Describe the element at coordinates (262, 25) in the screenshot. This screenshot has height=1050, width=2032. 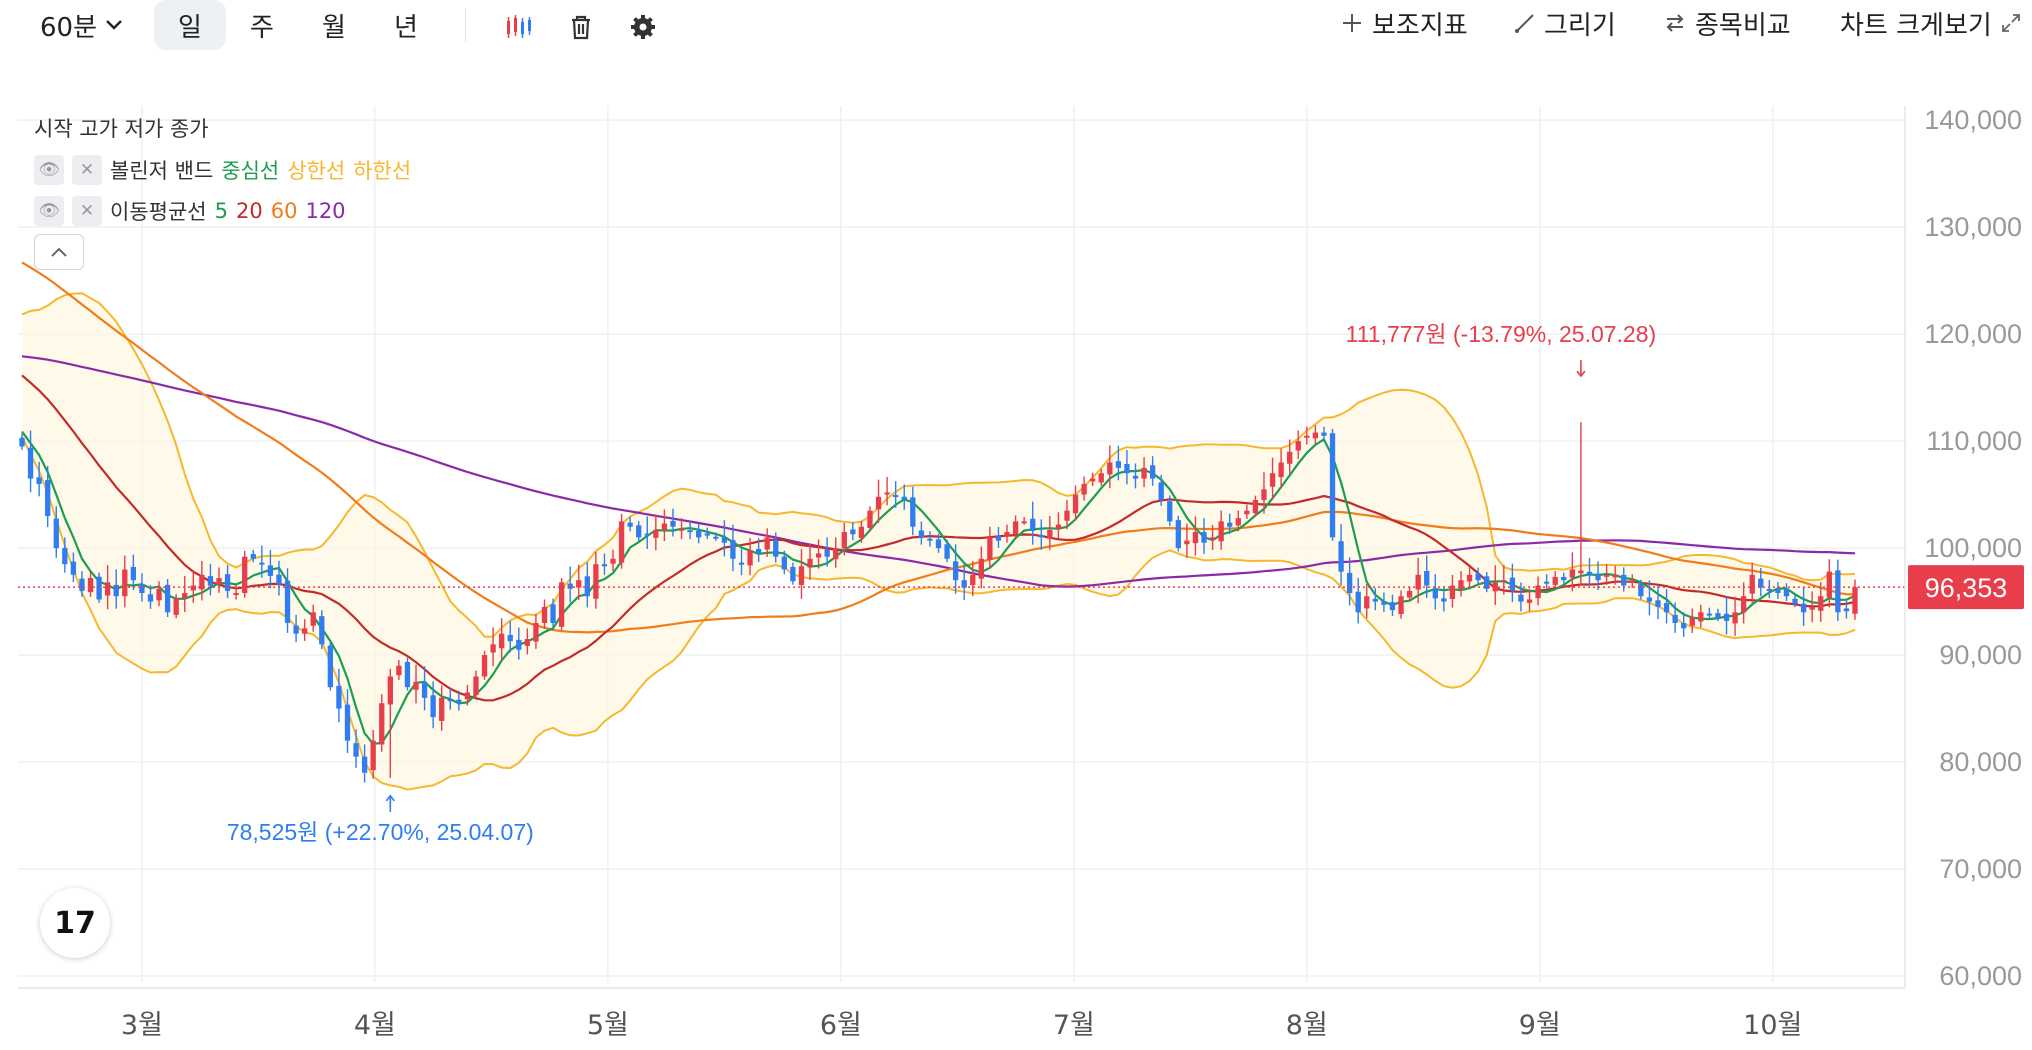
I see `tab-week: 주` at that location.